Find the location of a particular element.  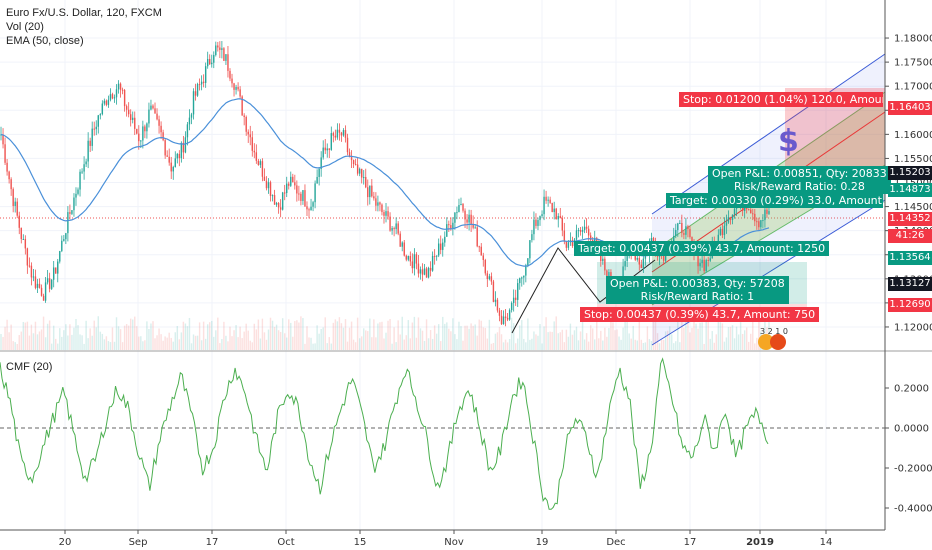

time-axis: 20 Sep 17 Oct 15 Nov 19 Dec 17 2019 14 is located at coordinates (446, 539).